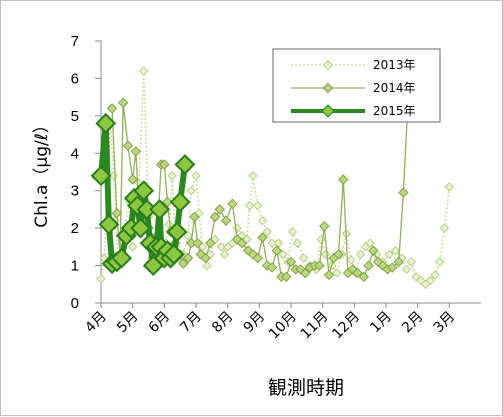  What do you see at coordinates (75, 303) in the screenshot?
I see `y-tick-label: 0` at bounding box center [75, 303].